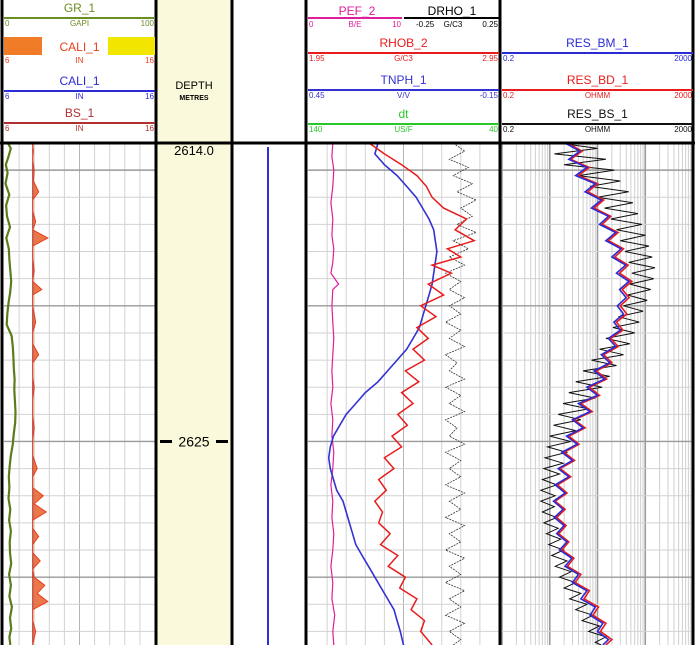  I want to click on bs-scale-min: 6, so click(7, 128).